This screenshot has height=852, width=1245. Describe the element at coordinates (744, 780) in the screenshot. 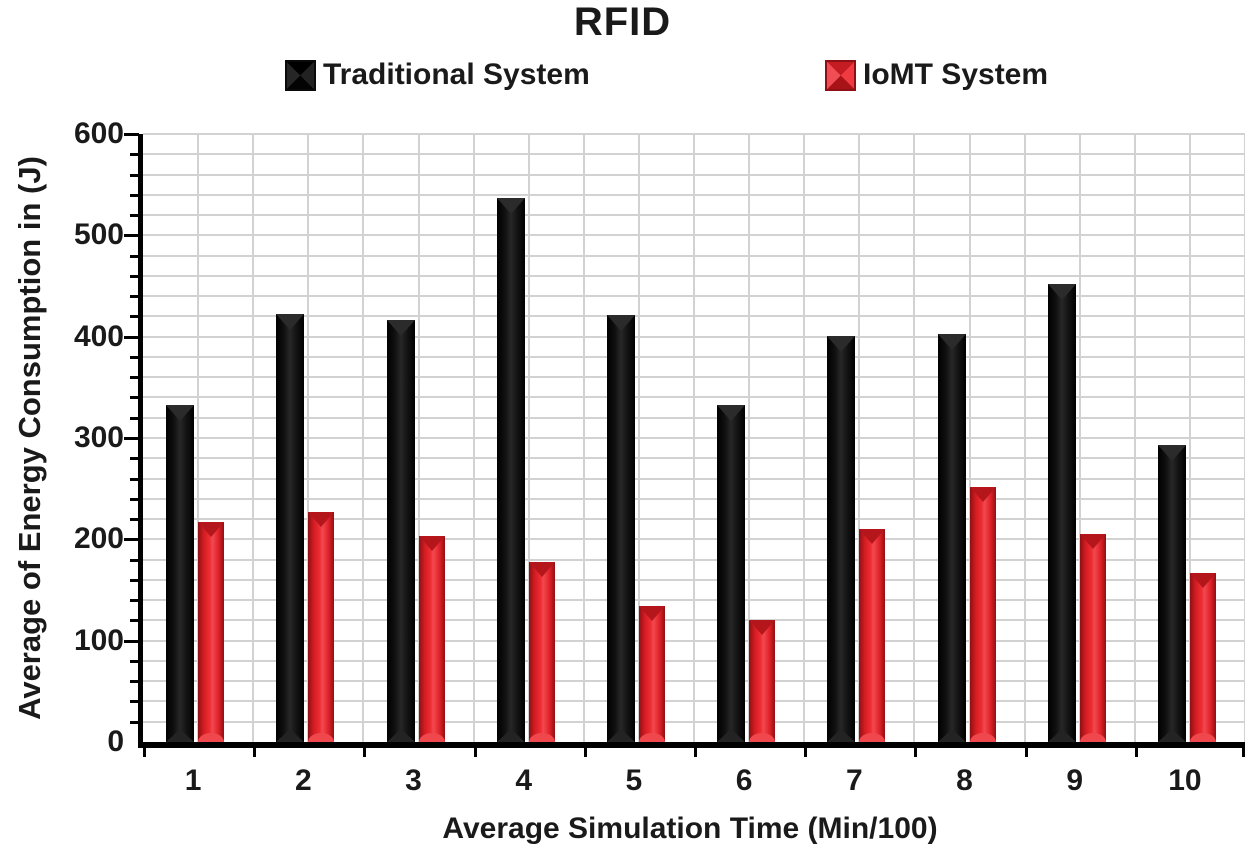

I see `x-tick-label: 6` at that location.